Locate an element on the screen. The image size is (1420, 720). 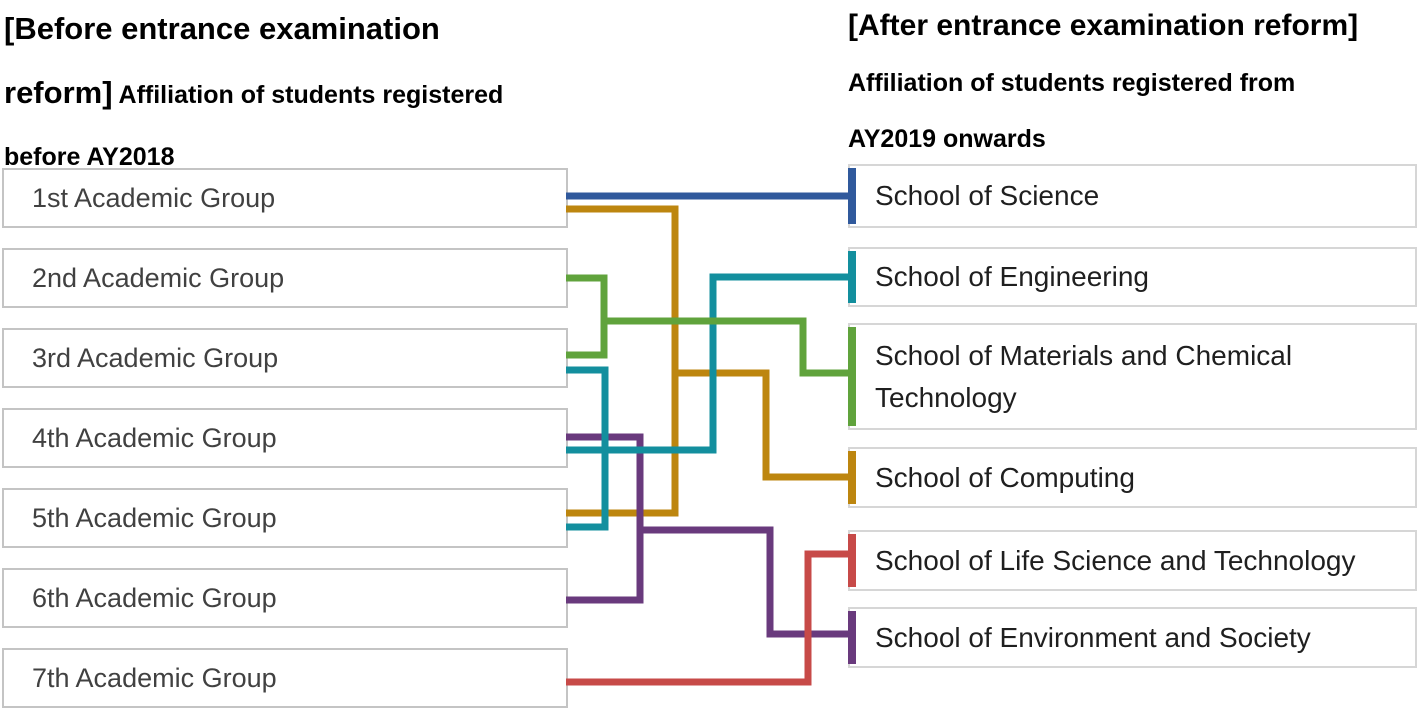
academic-group-box: 6th Academic Group is located at coordinates (285, 598).